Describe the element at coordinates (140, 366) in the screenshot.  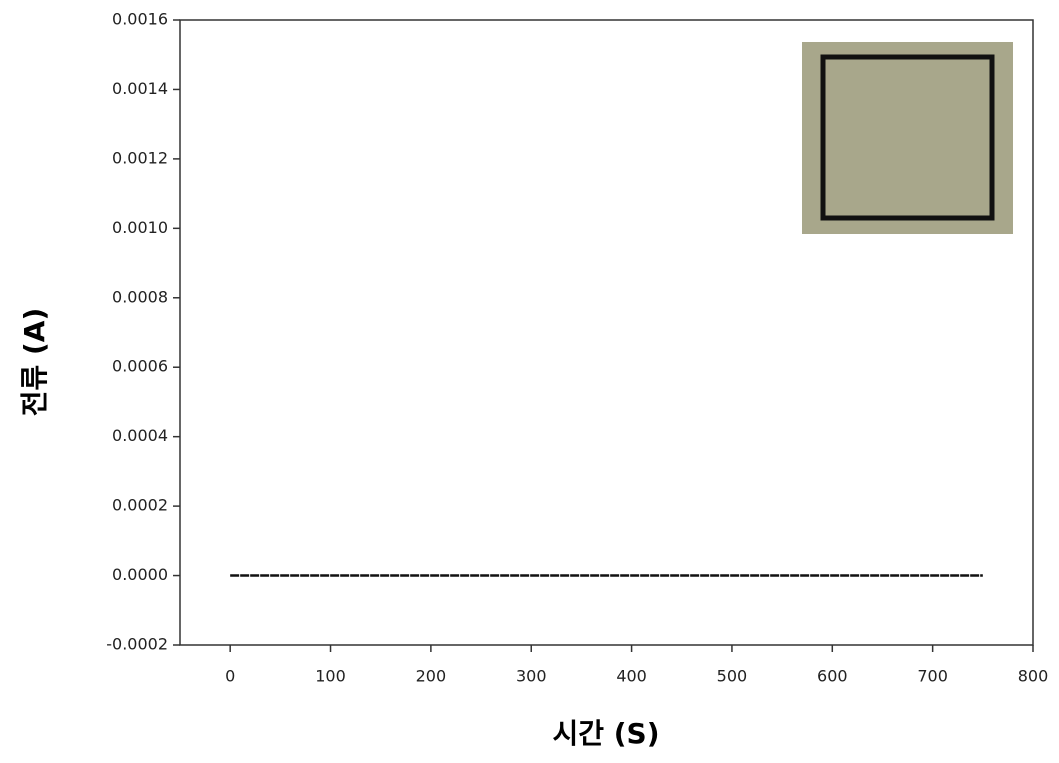
I see `y-tick-label: 0.0006` at that location.